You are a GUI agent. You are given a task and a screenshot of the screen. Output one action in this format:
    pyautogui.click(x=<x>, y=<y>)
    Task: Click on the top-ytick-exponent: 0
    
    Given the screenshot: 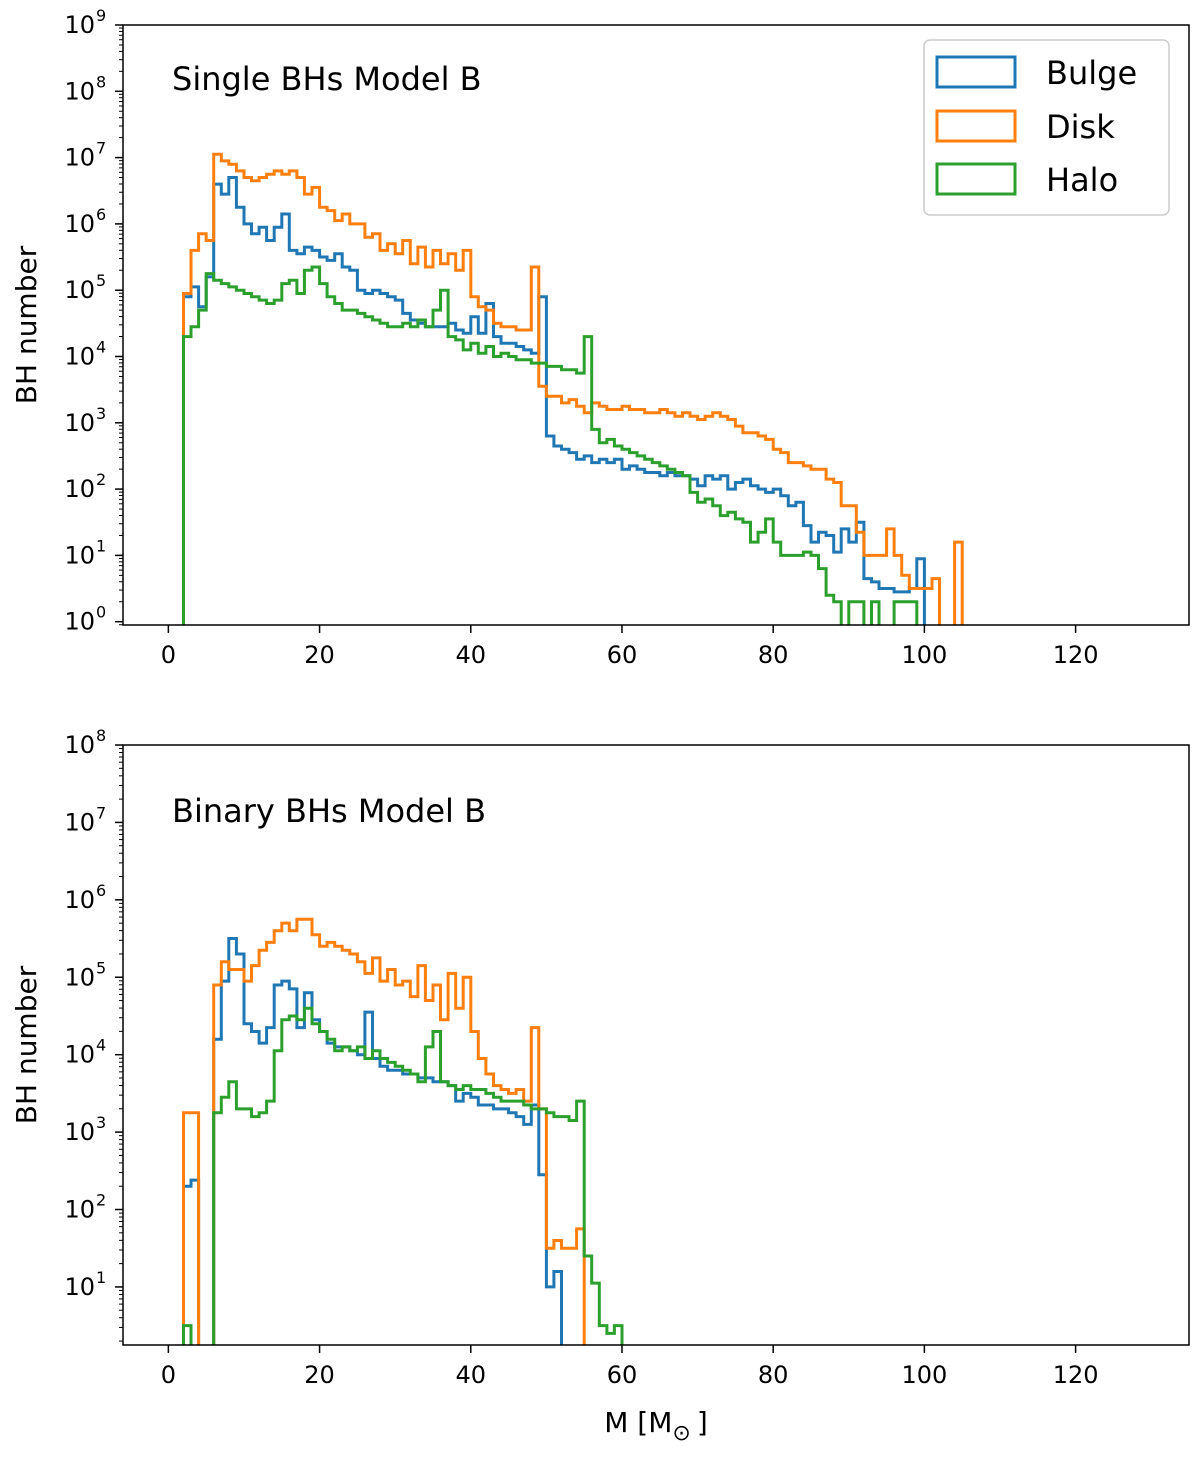 What is the action you would take?
    pyautogui.click(x=101, y=612)
    